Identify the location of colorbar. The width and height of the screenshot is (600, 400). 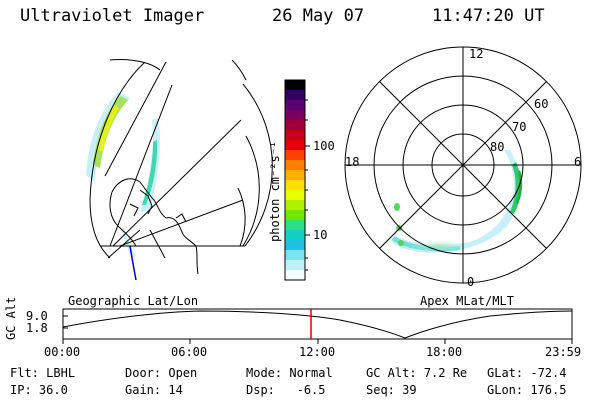
(297, 180).